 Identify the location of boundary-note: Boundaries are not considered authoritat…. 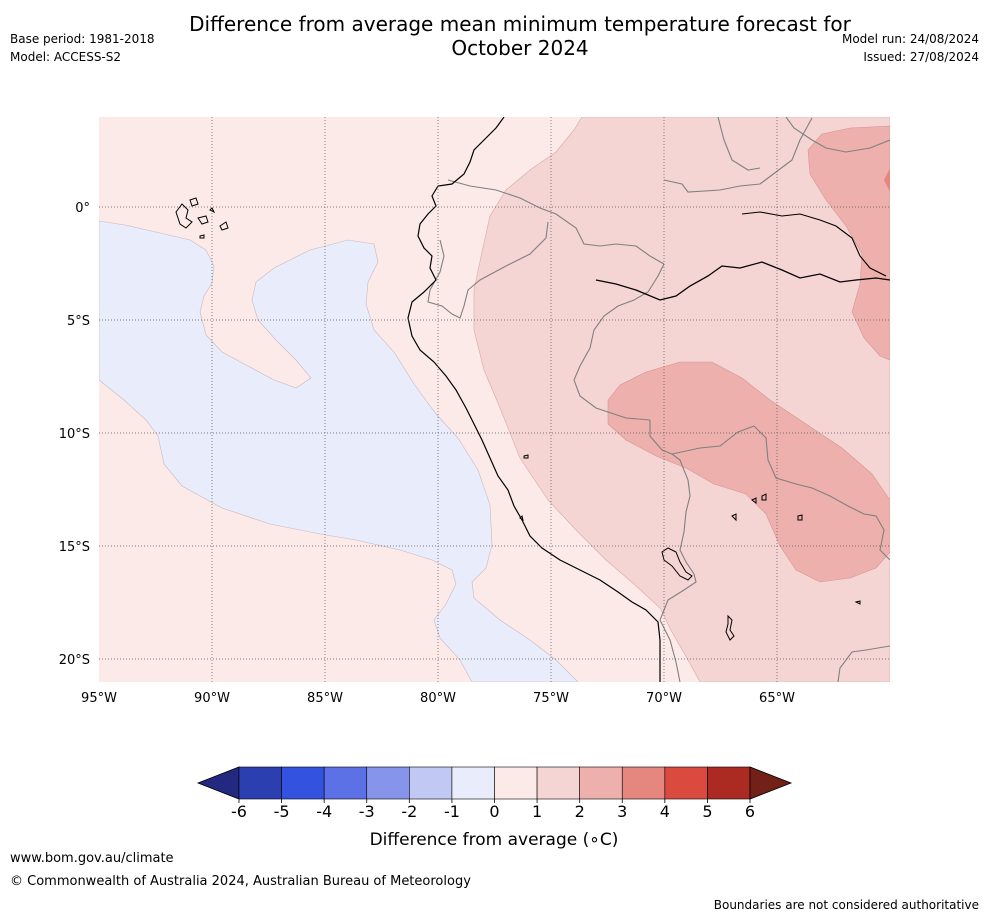
(846, 905).